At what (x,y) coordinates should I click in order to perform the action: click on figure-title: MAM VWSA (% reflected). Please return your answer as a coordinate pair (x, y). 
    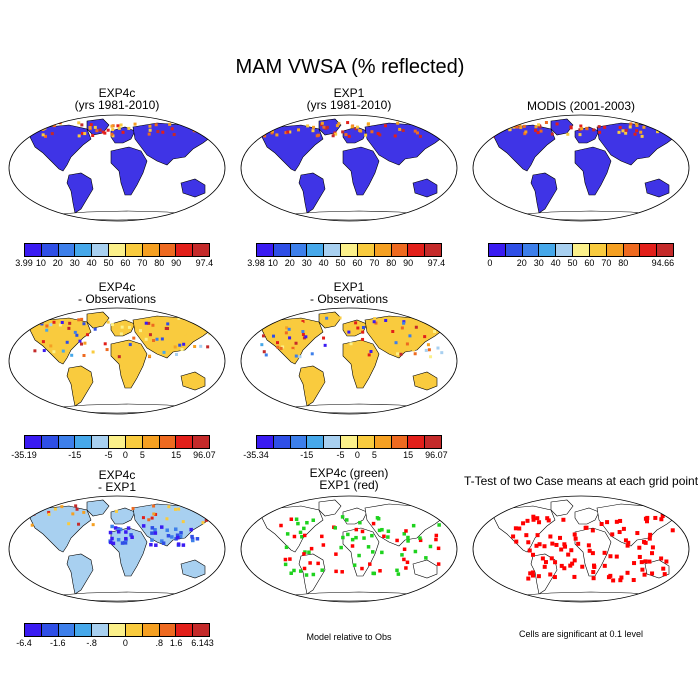
    Looking at the image, I should click on (350, 67).